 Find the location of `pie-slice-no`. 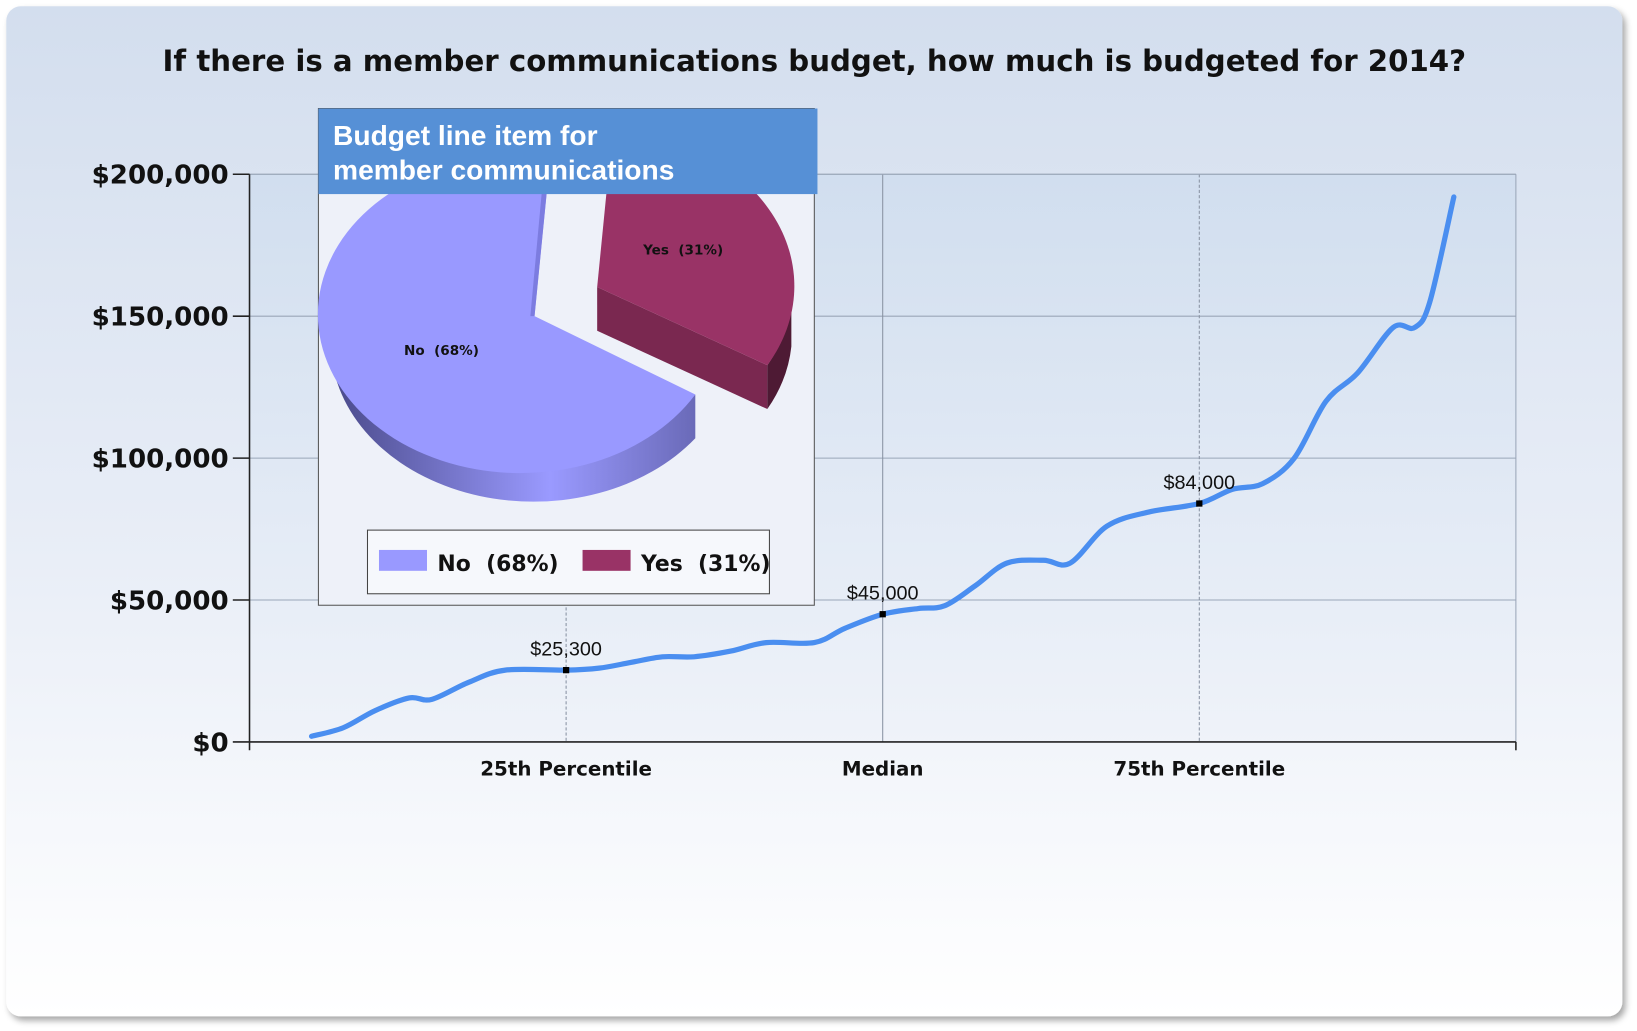

pie-slice-no is located at coordinates (506, 328).